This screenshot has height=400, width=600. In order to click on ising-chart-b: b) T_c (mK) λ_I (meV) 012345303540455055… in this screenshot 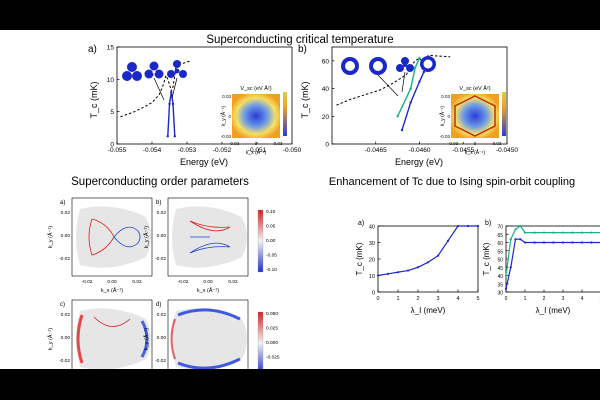, I will do `click(541, 267)`.